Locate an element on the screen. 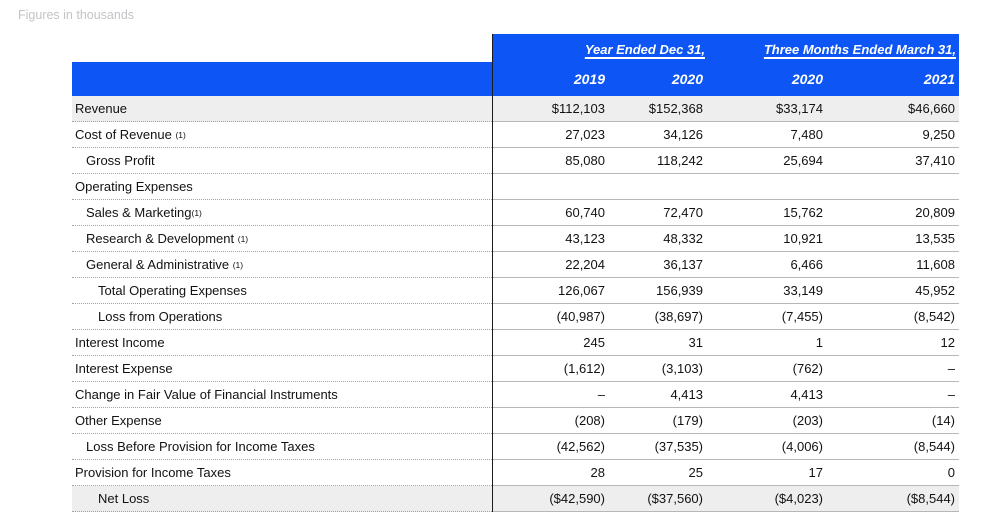 This screenshot has height=524, width=985. table-row: Interest Expense (1,612) (3,103) (762) – is located at coordinates (515, 369).